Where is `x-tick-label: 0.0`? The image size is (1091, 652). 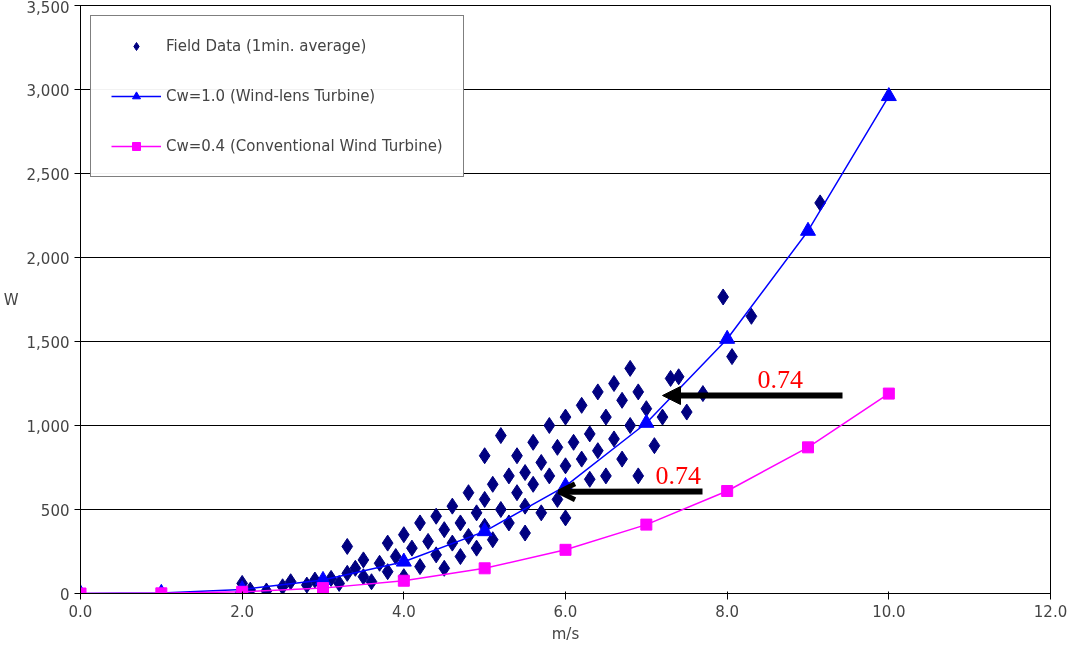
x-tick-label: 0.0 is located at coordinates (80, 611).